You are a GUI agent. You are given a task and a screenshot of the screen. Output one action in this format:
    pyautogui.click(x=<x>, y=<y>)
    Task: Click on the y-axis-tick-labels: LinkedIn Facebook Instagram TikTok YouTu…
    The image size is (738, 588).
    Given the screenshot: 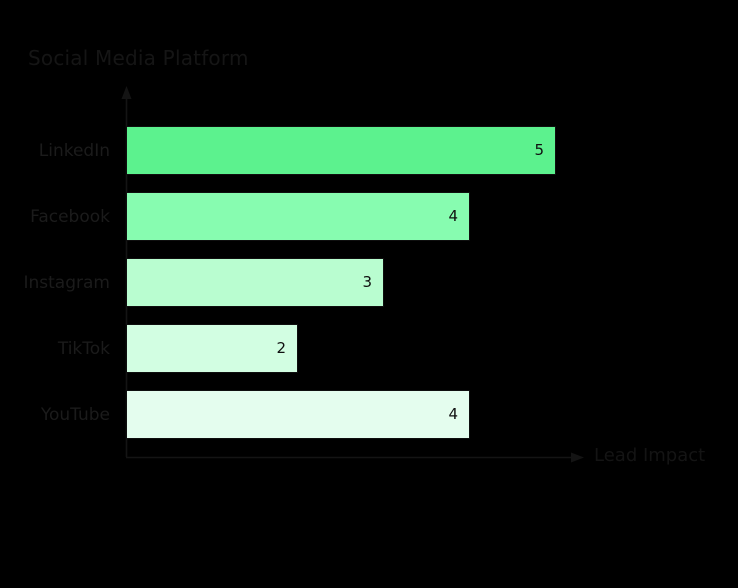 What is the action you would take?
    pyautogui.click(x=59, y=288)
    